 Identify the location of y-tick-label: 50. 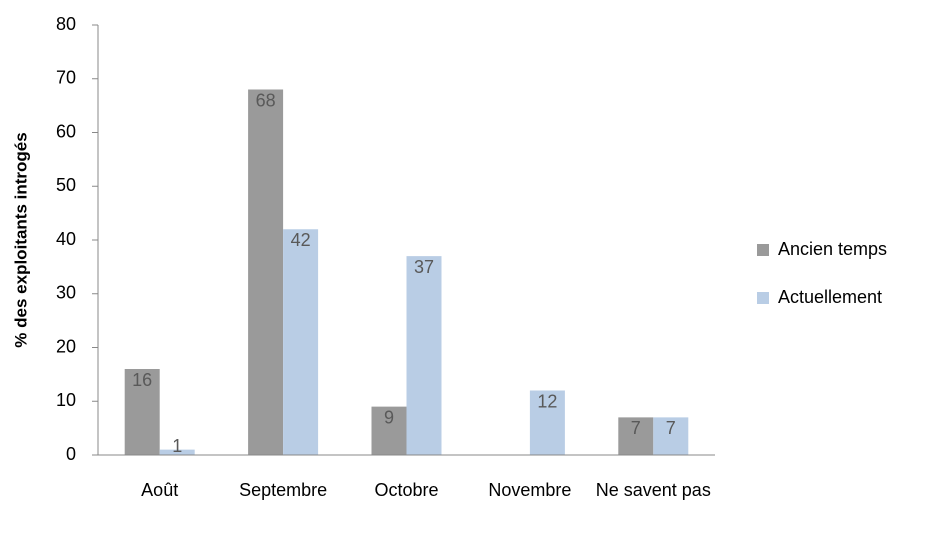
(66, 185).